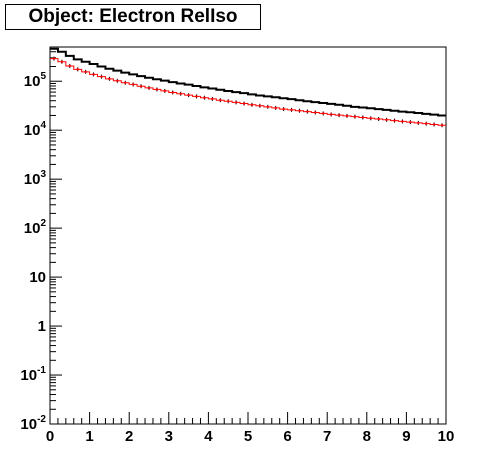 This screenshot has width=496, height=472. What do you see at coordinates (42, 326) in the screenshot?
I see `y-tick-label: 1` at bounding box center [42, 326].